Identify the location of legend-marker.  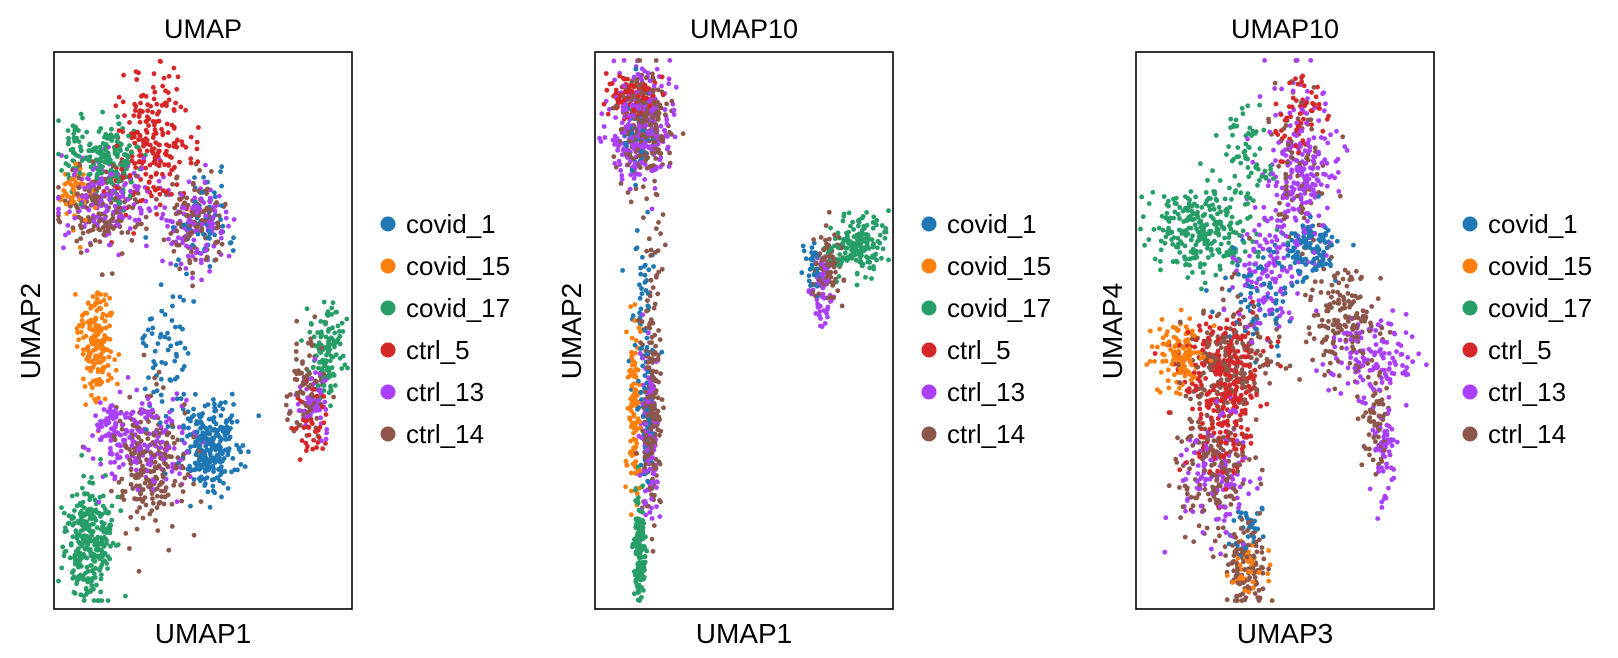
(388, 224).